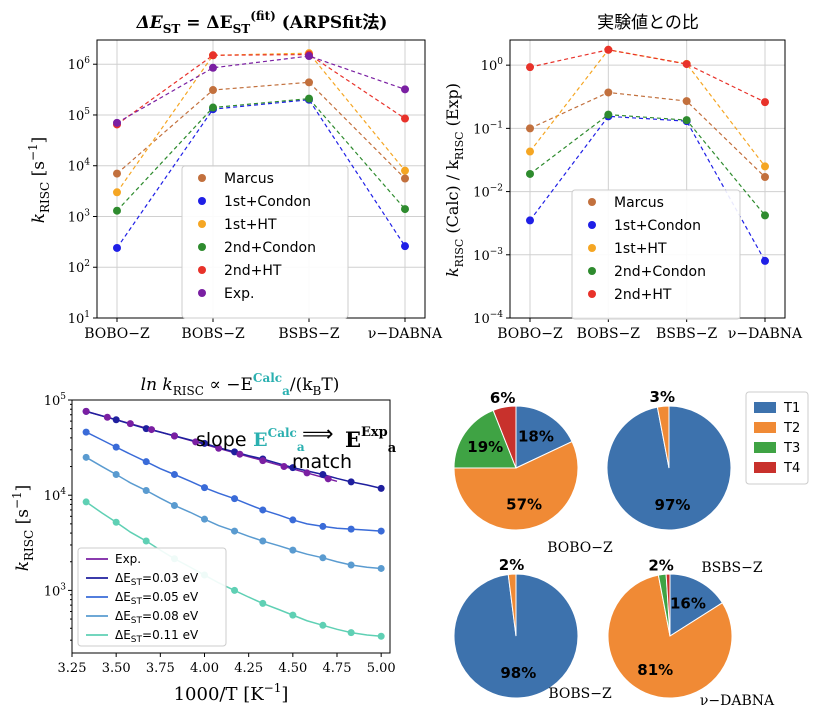 This screenshot has width=814, height=713. I want to click on pie-label: 19%, so click(485, 447).